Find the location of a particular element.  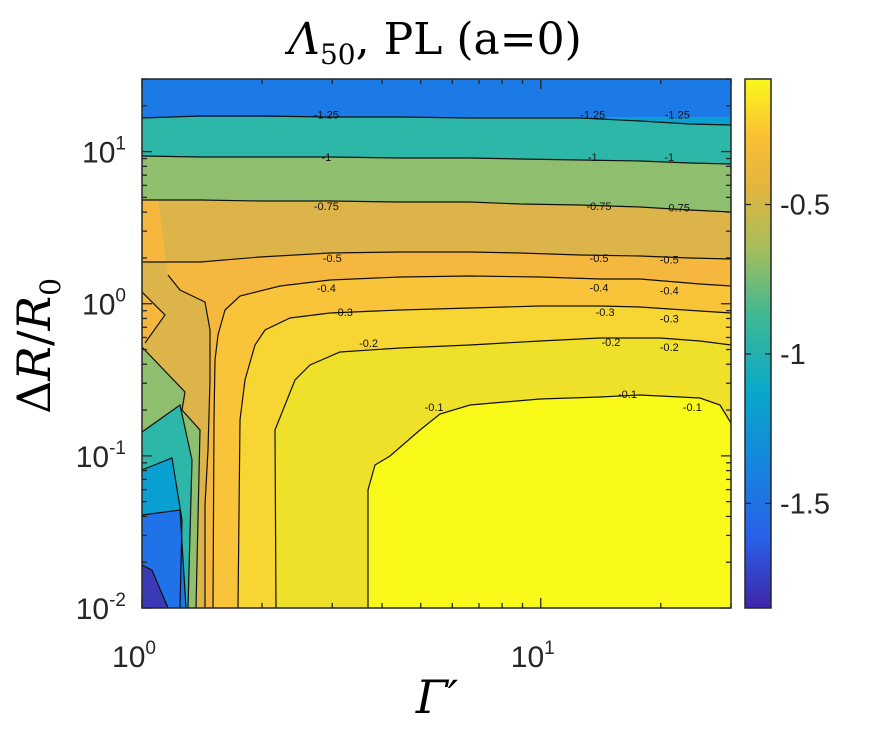

x-axis-label: Γ′ is located at coordinates (437, 697).